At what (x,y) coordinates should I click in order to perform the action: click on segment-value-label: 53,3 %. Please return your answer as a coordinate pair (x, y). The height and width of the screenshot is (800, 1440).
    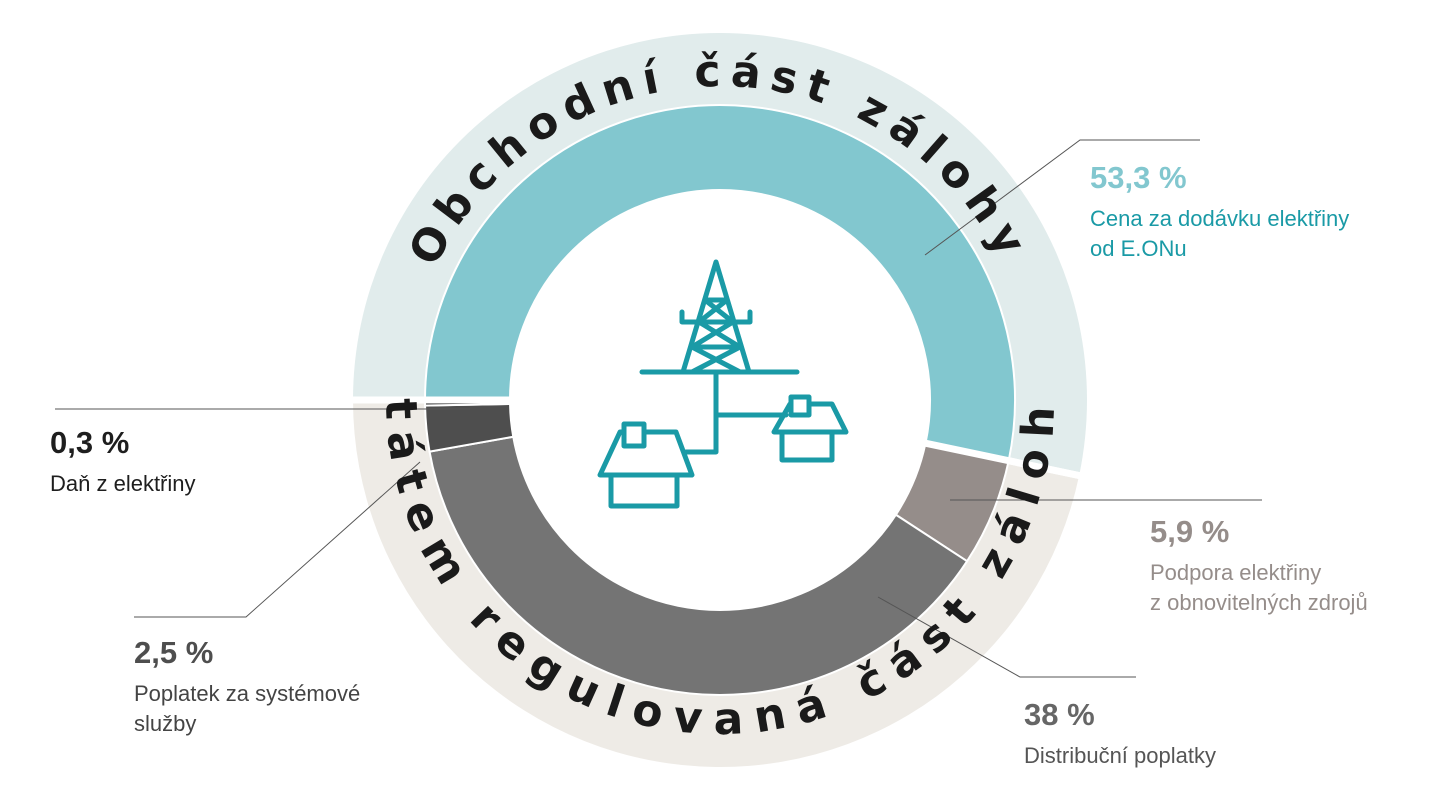
    Looking at the image, I should click on (1138, 177).